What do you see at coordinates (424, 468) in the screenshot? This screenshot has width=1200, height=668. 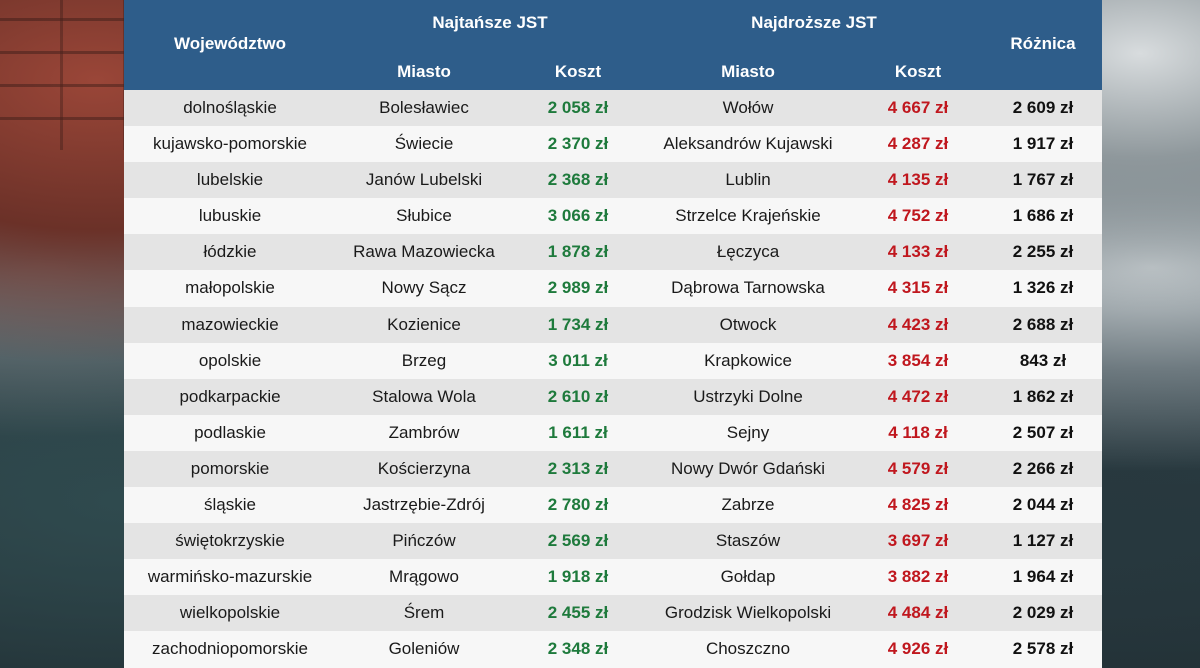 I see `cell-miasto-cheap: Kościerzyna` at bounding box center [424, 468].